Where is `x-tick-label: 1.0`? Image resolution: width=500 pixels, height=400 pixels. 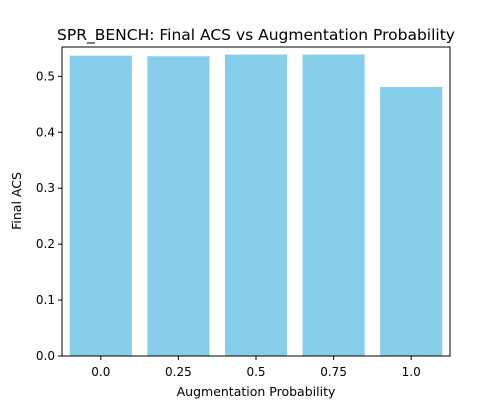
x-tick-label: 1.0 is located at coordinates (411, 372).